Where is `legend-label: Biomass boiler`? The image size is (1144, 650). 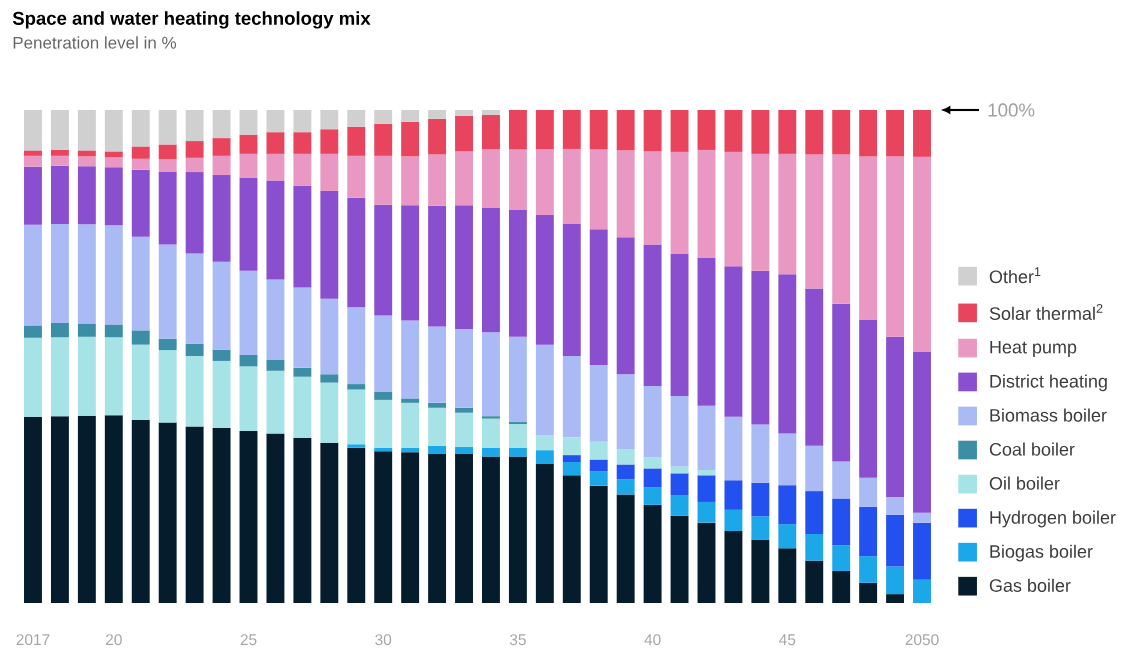
legend-label: Biomass boiler is located at coordinates (1048, 415).